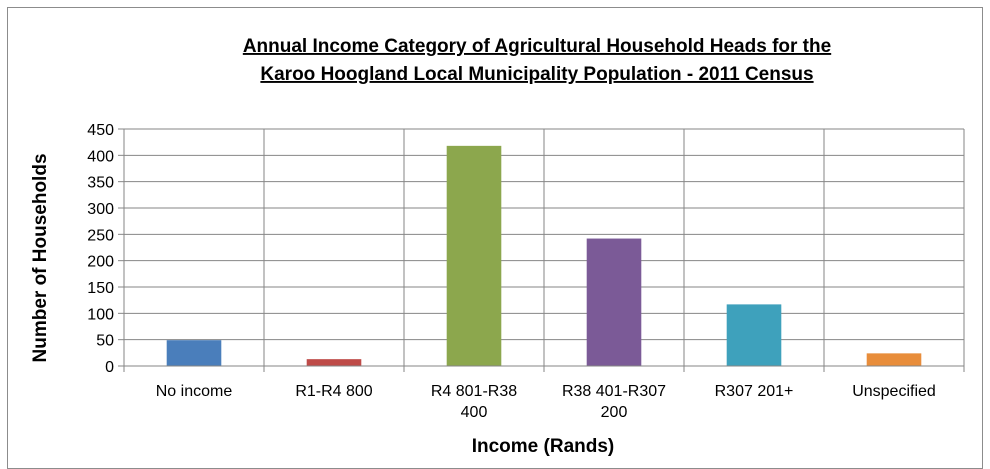  What do you see at coordinates (100, 262) in the screenshot?
I see `y-tick-label: 200` at bounding box center [100, 262].